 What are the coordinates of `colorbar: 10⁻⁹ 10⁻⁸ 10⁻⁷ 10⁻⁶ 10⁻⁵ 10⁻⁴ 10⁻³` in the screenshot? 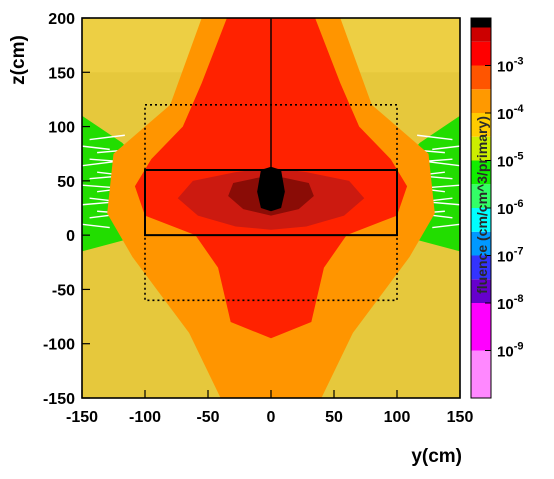 It's located at (497, 208).